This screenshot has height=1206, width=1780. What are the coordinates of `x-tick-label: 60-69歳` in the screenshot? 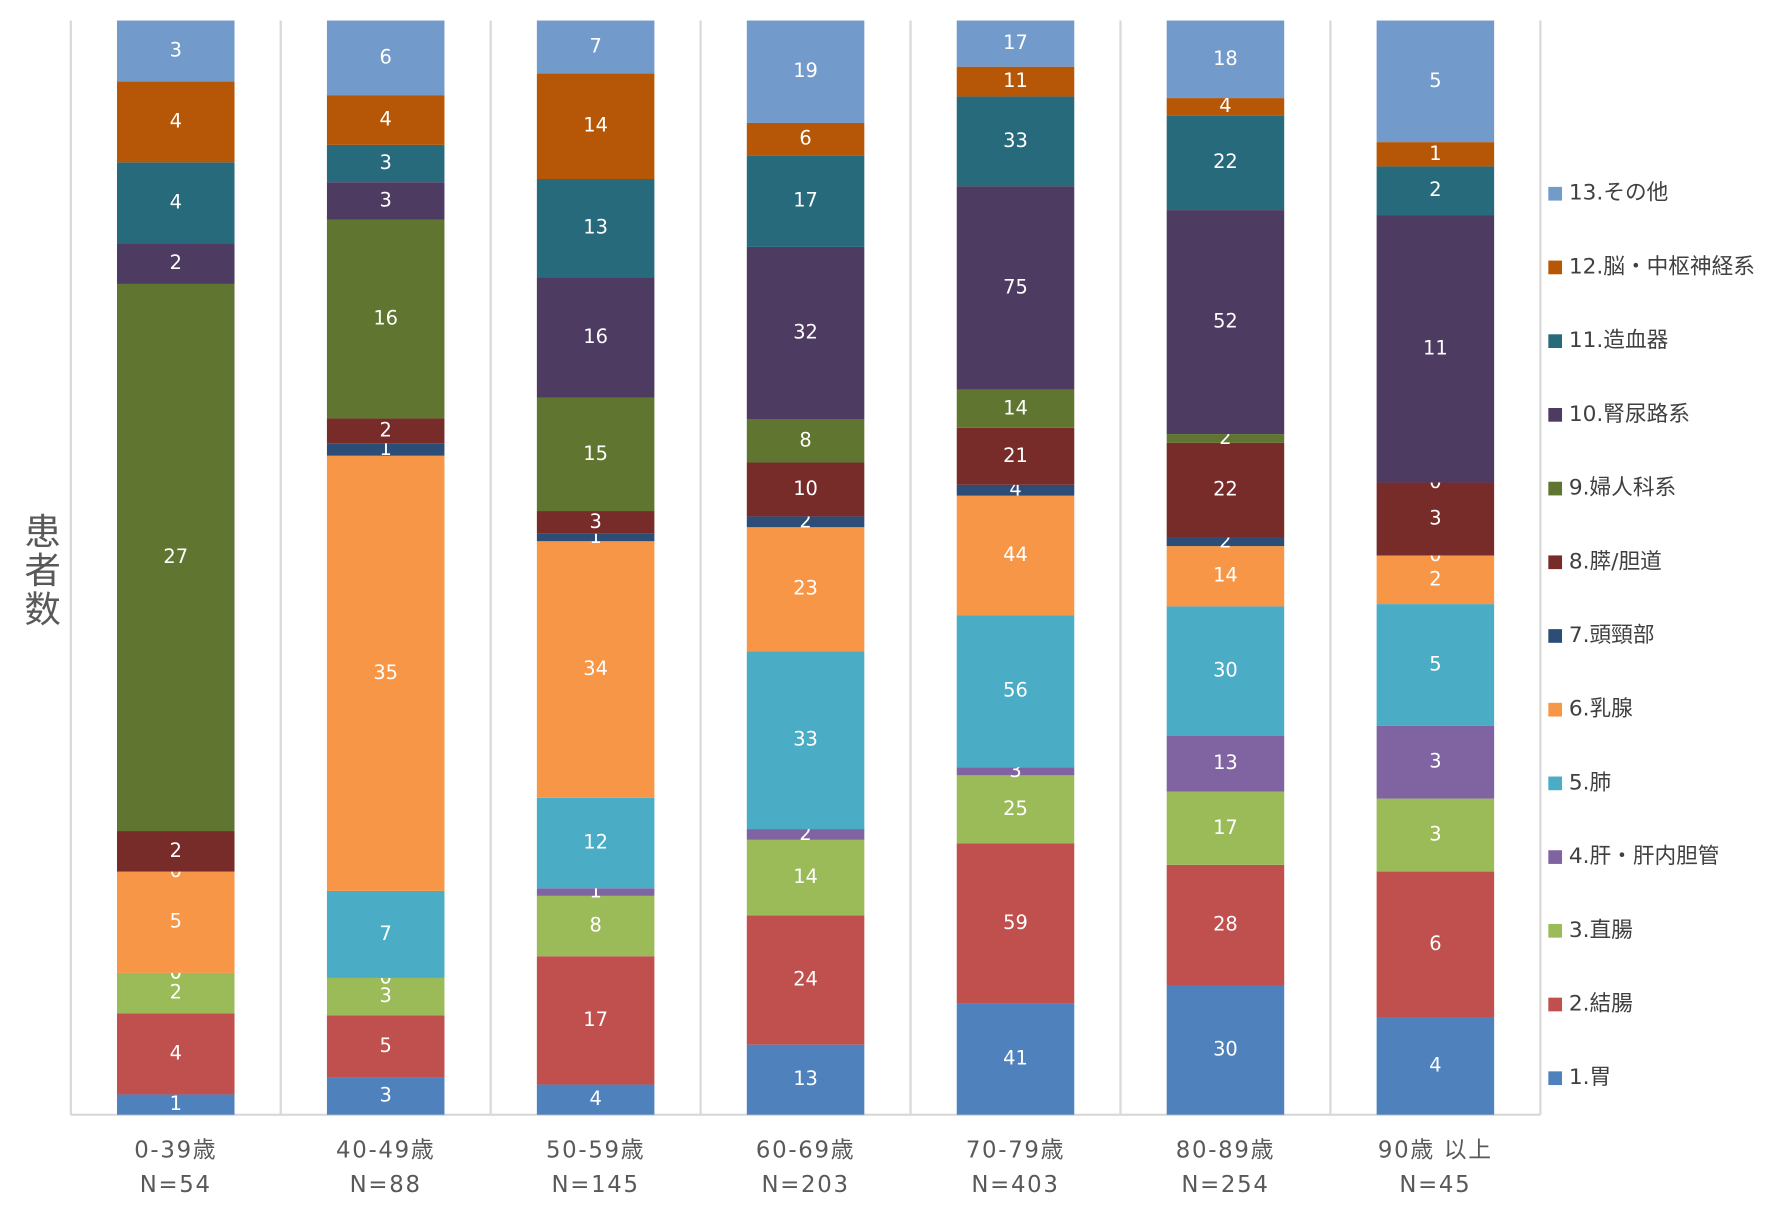 It's located at (805, 1151).